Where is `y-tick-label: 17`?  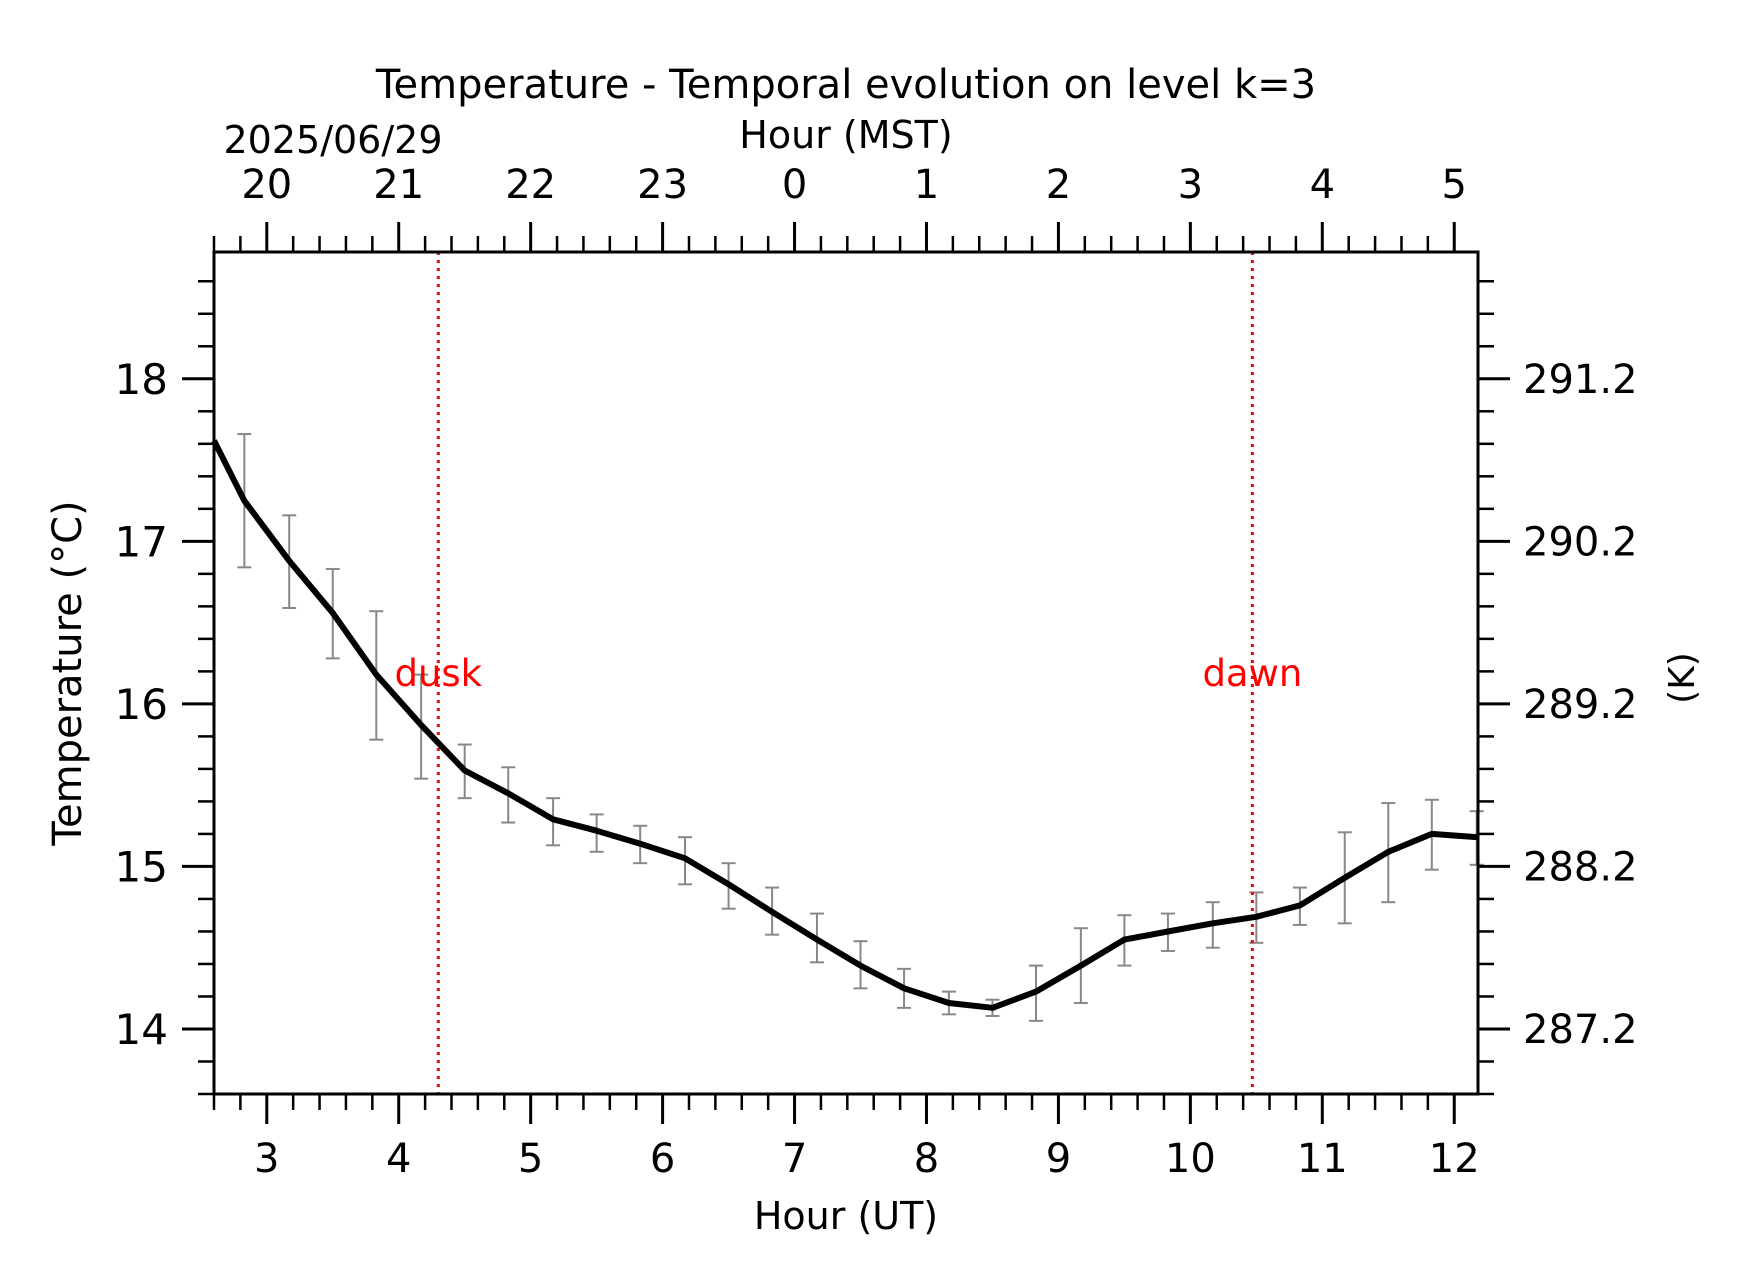
y-tick-label: 17 is located at coordinates (141, 541).